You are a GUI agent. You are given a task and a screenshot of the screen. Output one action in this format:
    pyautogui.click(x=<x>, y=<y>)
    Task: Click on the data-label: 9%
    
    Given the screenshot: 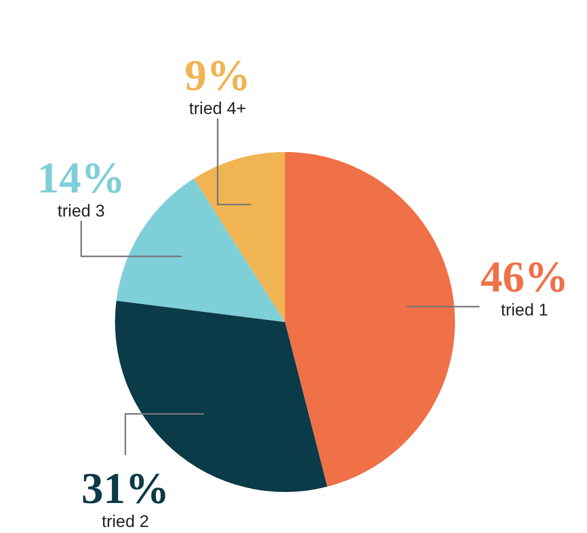 What is the action you would take?
    pyautogui.click(x=217, y=75)
    